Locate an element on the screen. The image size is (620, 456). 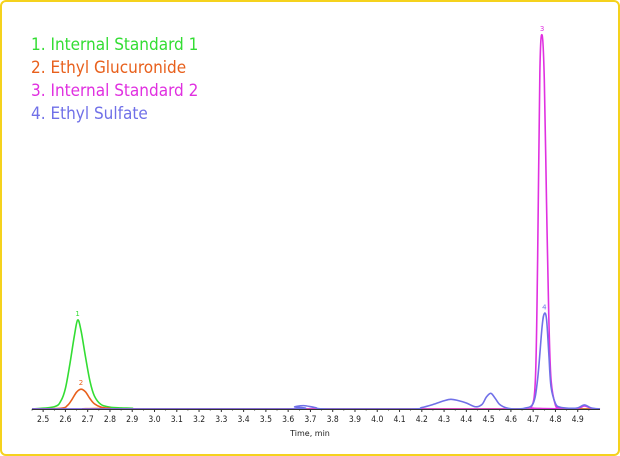
x-tick-label: 3.1 is located at coordinates (177, 420).